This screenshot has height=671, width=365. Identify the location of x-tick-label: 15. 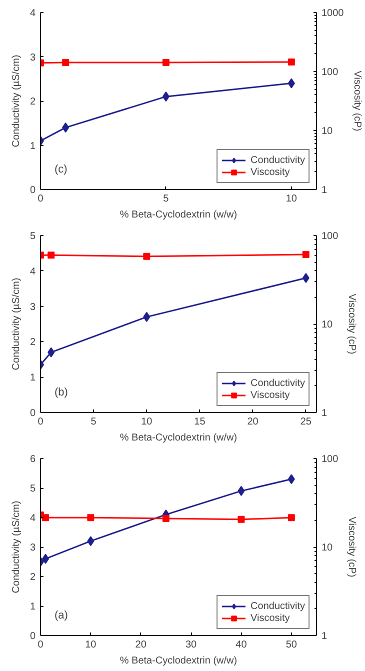
(200, 422).